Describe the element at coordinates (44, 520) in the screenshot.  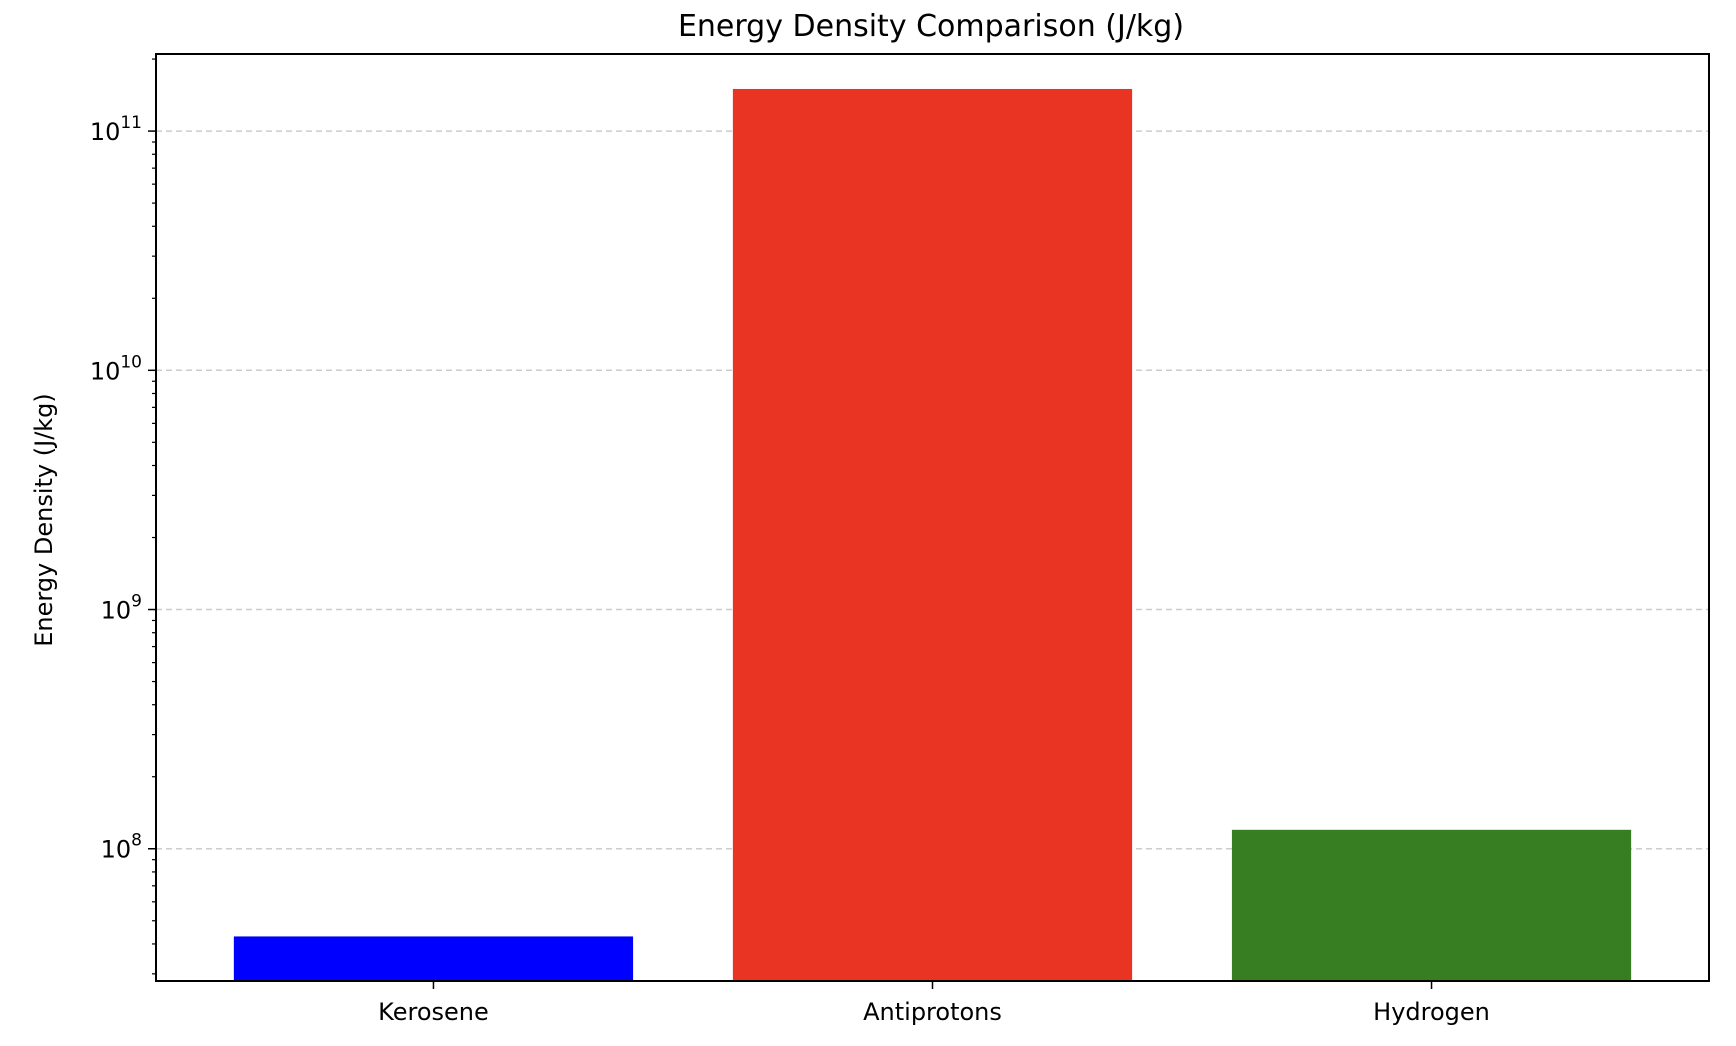
I see `y-axis-label: Energy Density (J/kg)` at that location.